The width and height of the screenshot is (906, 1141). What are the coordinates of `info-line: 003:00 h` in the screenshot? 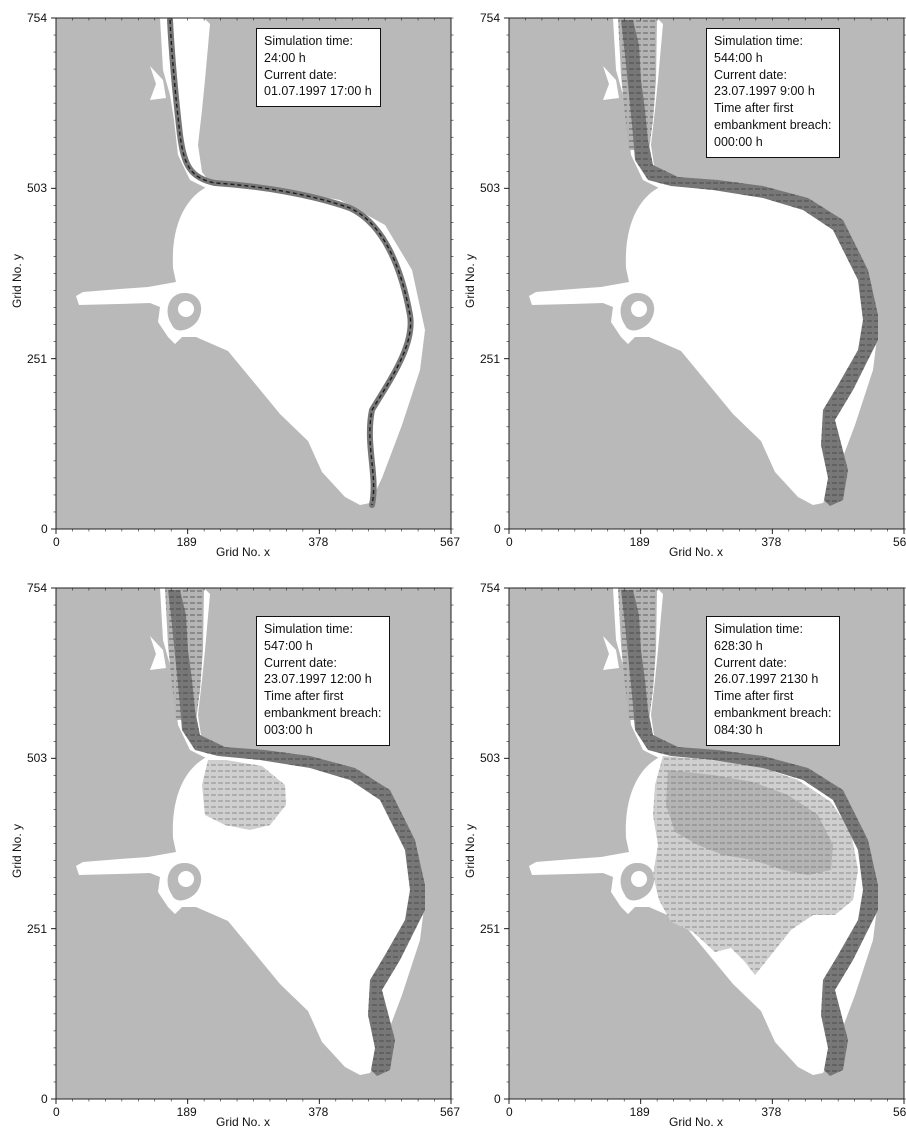 It's located at (288, 729).